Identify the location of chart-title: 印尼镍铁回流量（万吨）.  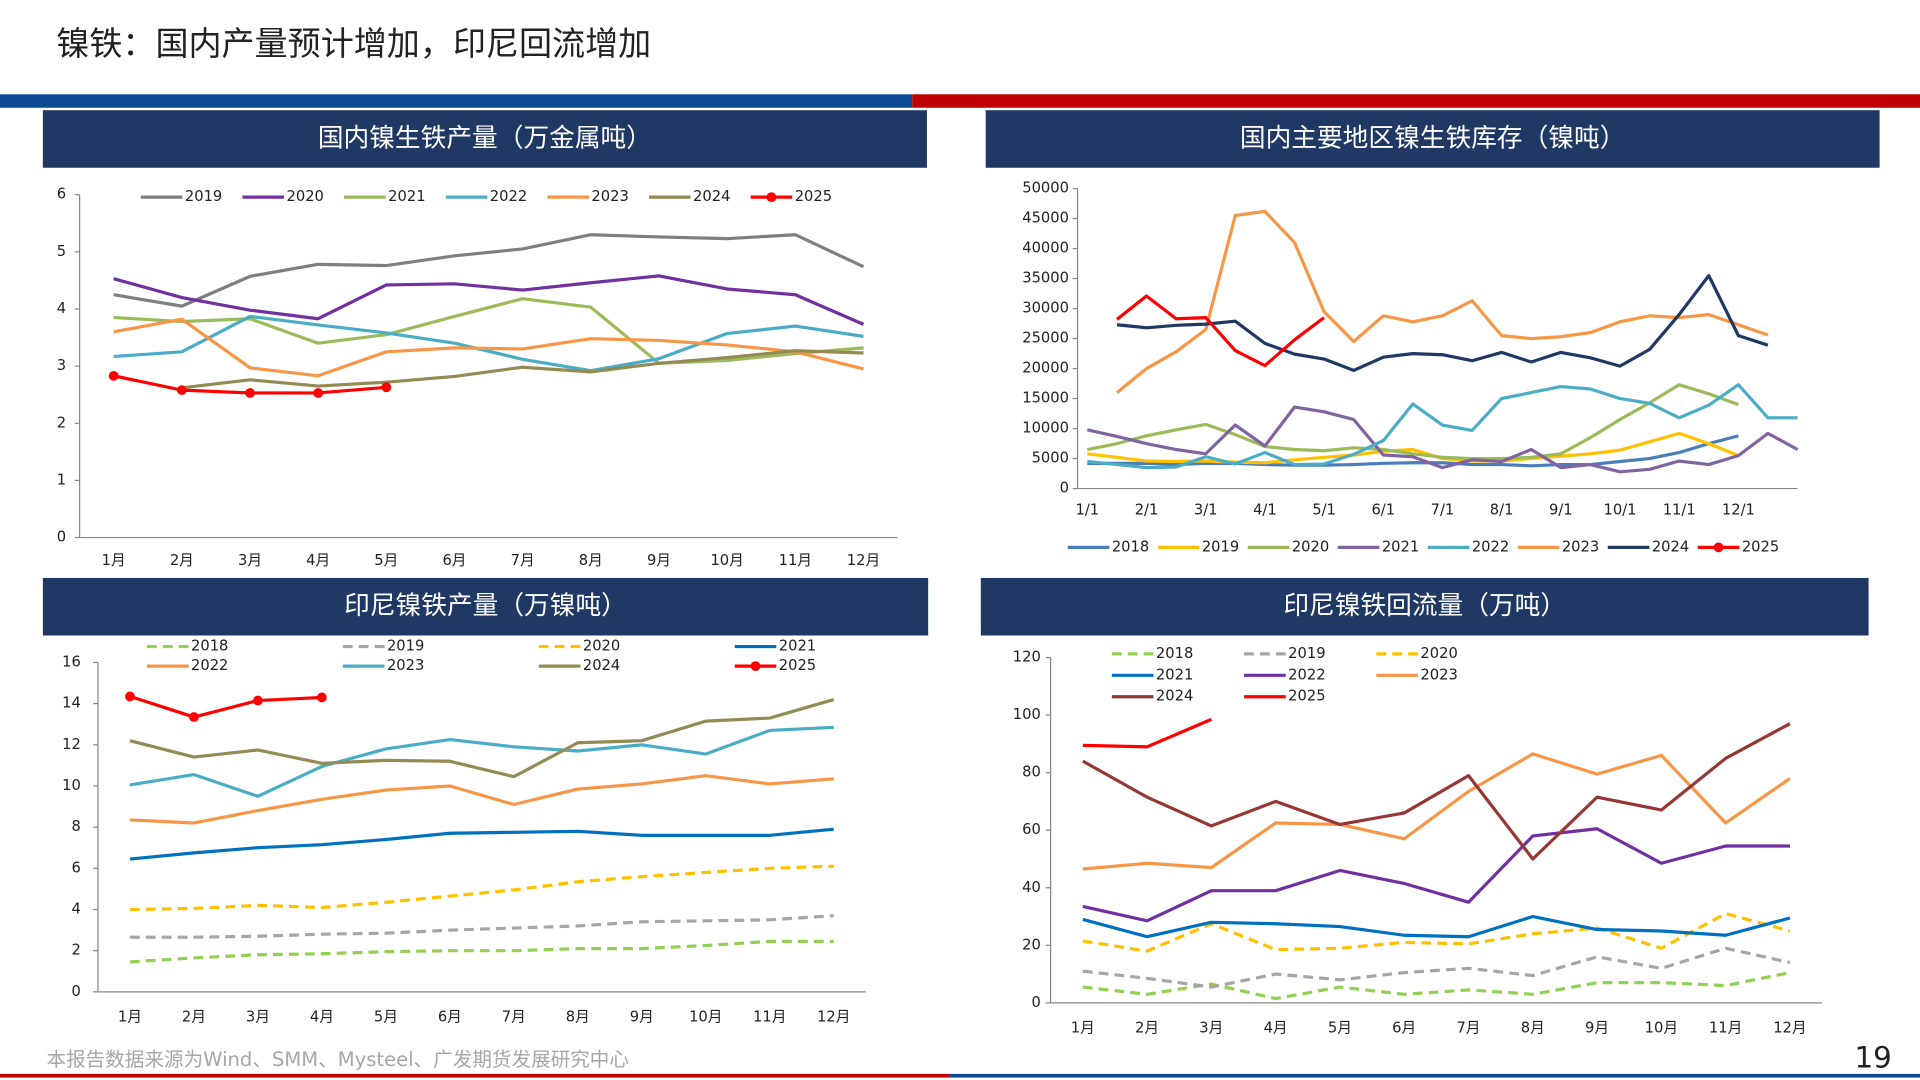
(1424, 606).